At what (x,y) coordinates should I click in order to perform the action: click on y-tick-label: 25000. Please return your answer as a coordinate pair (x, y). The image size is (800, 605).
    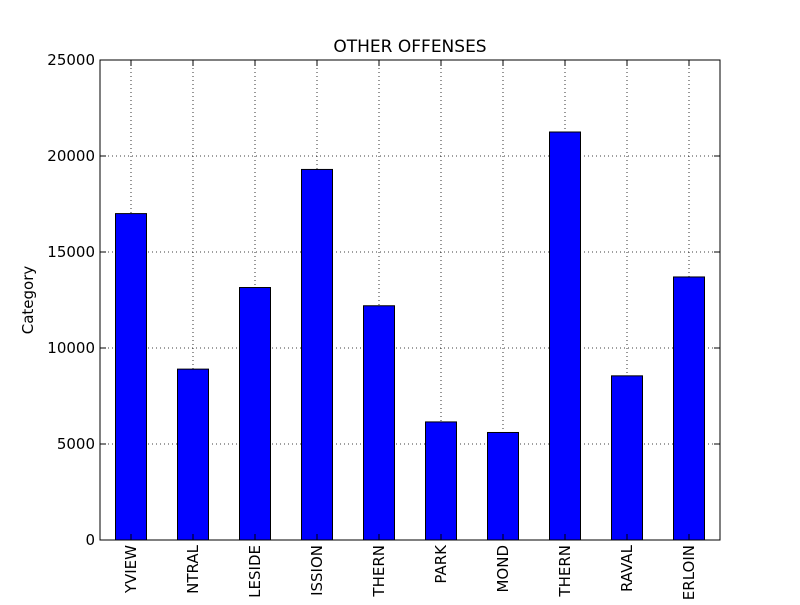
    Looking at the image, I should click on (71, 60).